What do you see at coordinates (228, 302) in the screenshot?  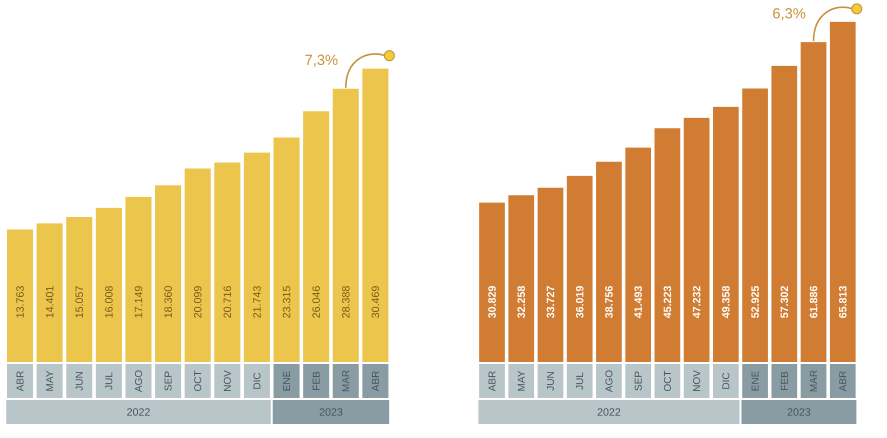 I see `data-label: 20.716` at bounding box center [228, 302].